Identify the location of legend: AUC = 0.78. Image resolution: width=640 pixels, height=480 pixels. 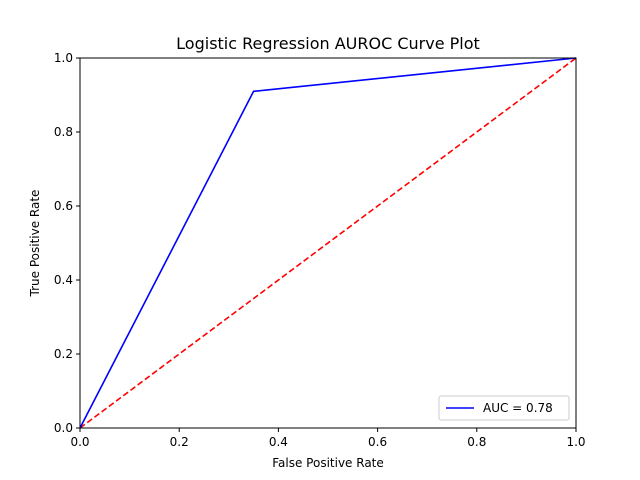
(504, 408).